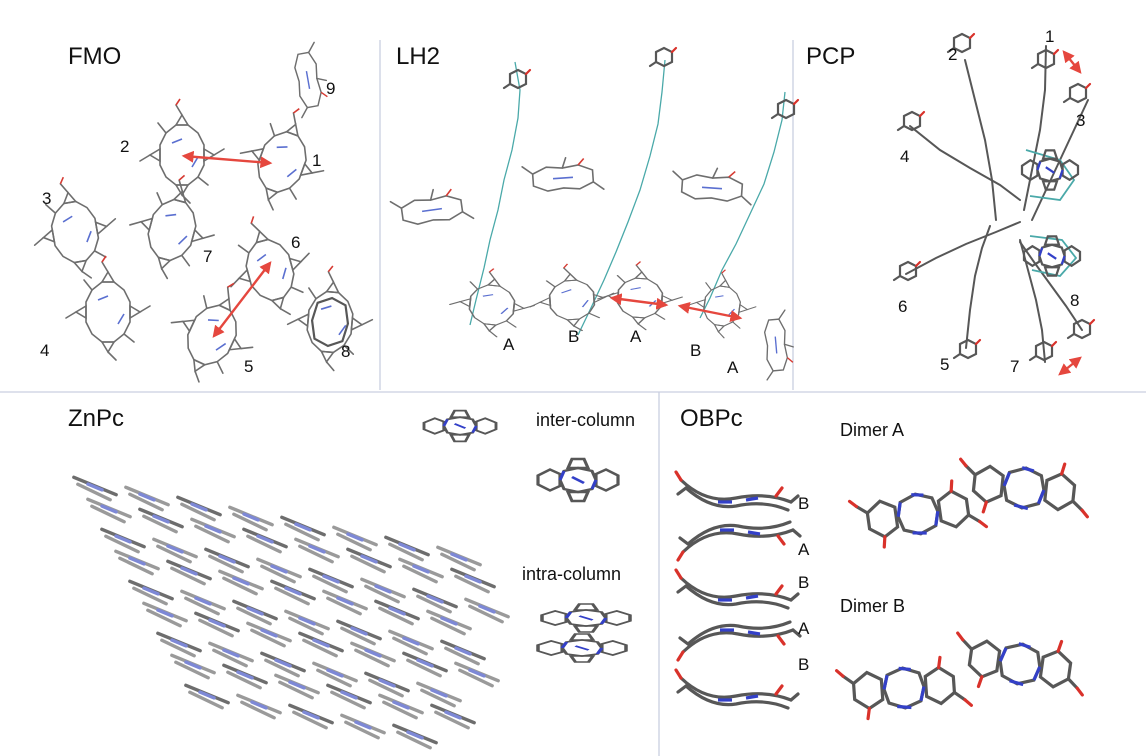 The height and width of the screenshot is (756, 1146). I want to click on znpc-inter-molecule, so click(578, 480).